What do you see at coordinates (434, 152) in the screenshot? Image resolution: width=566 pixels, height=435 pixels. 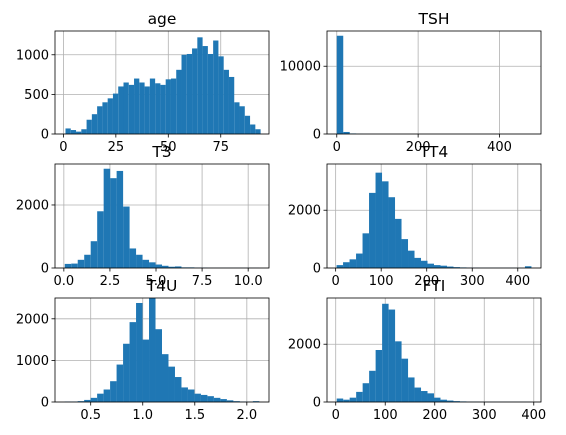 I see `subplot-title: TT4` at bounding box center [434, 152].